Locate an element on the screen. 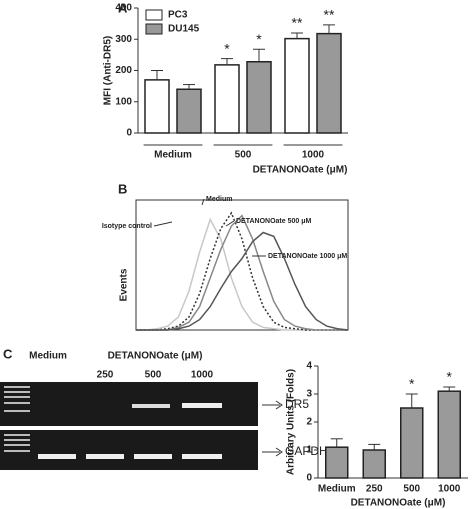 The height and width of the screenshot is (509, 474). band-label: DR5 is located at coordinates (297, 404).